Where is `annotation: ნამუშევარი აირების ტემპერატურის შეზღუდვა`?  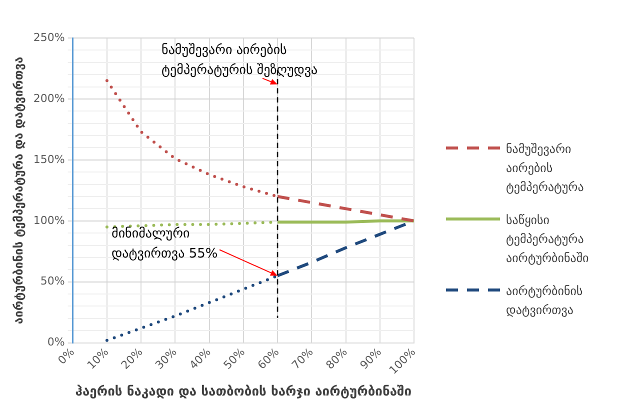
annotation: ნამუშევარი აირების ტემპერატურის შეზღუდვა is located at coordinates (240, 60).